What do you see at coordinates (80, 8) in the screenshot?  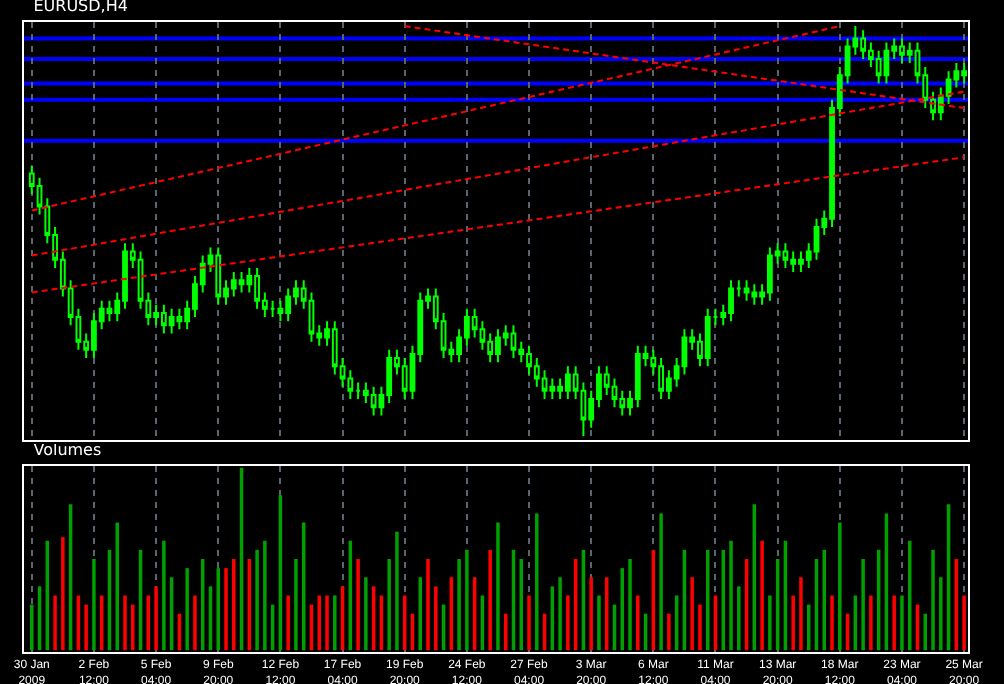 I see `chart-title: EURUSD,H4` at bounding box center [80, 8].